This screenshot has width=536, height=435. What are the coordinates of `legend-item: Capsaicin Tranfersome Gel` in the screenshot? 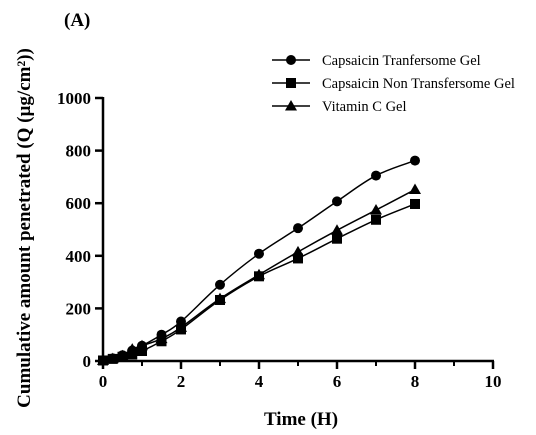 It's located at (376, 61).